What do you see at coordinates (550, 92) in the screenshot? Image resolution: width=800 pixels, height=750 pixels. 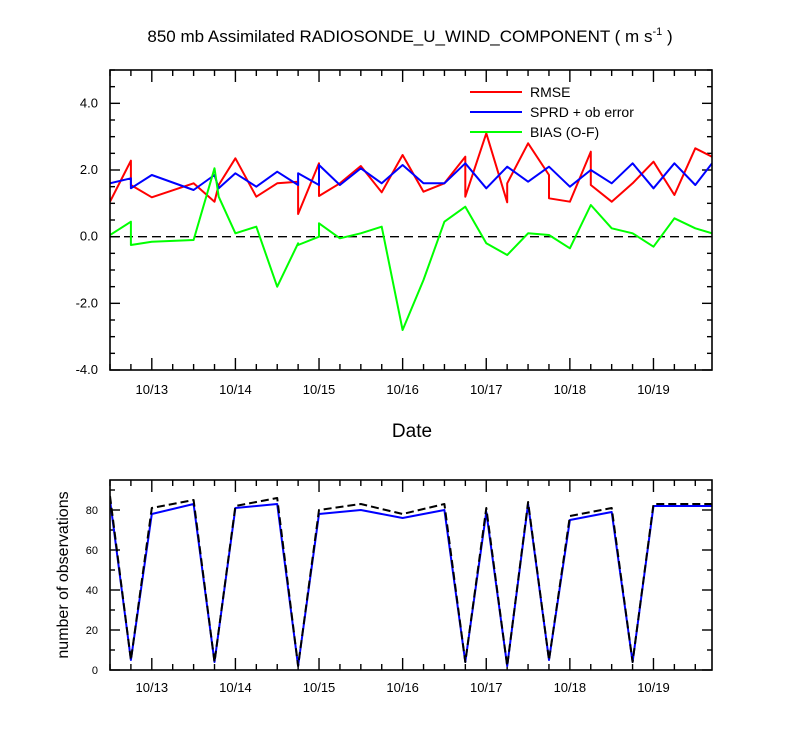 I see `legend-label: RMSE` at bounding box center [550, 92].